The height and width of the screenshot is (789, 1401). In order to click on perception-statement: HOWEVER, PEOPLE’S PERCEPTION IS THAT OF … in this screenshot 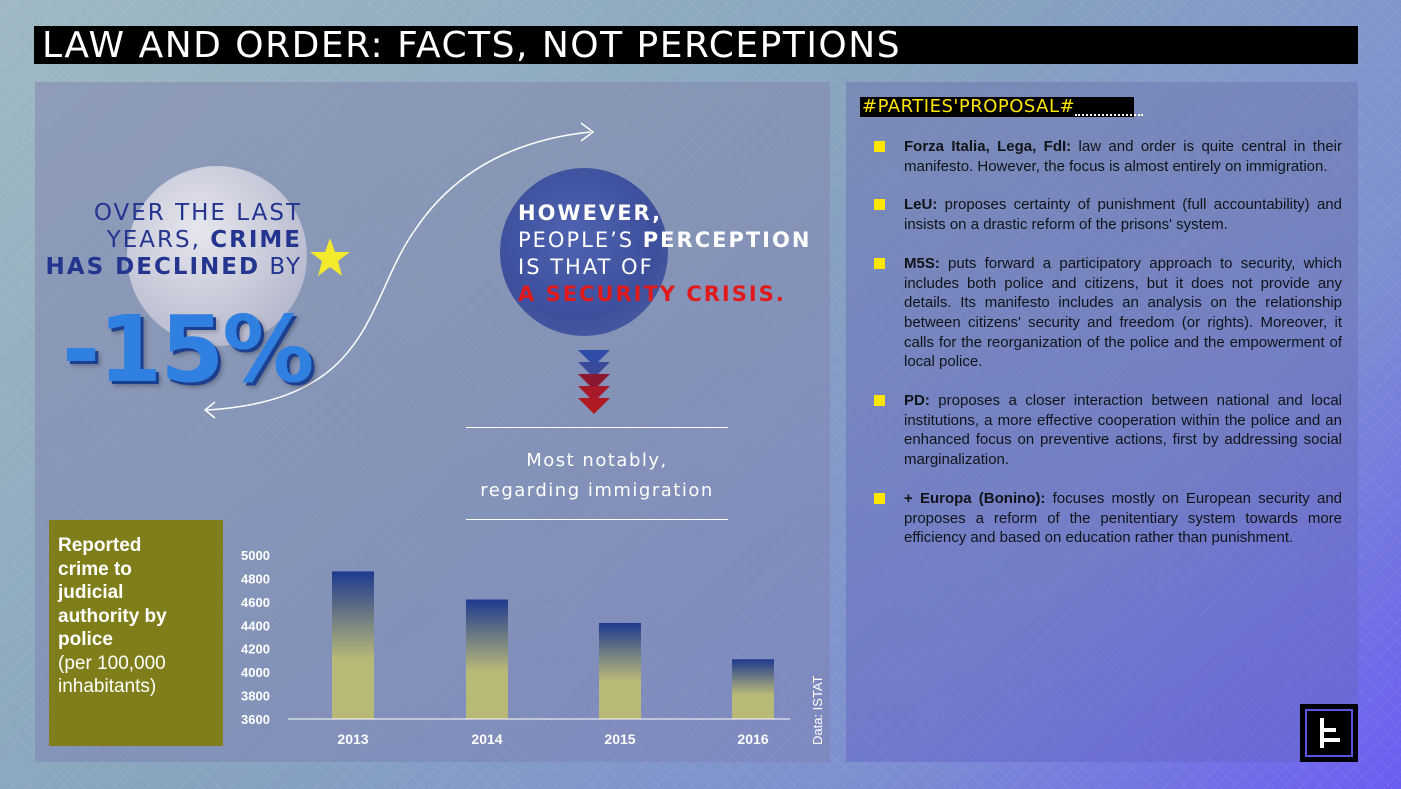, I will do `click(668, 254)`.